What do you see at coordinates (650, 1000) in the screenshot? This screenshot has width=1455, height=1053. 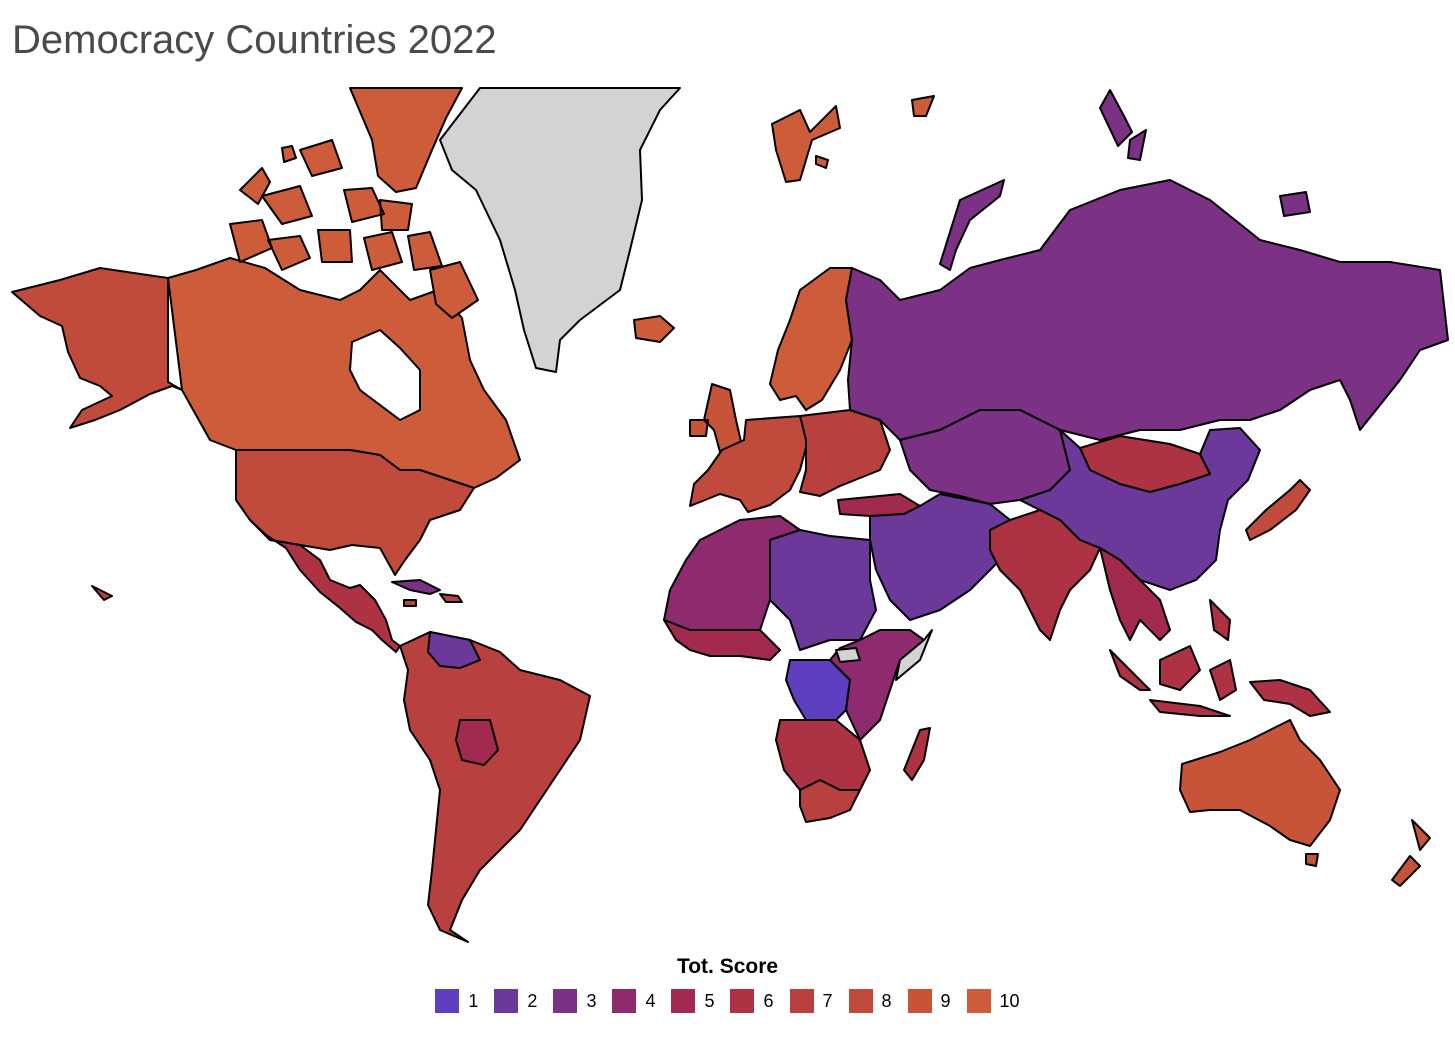 I see `legend-label: 4` at bounding box center [650, 1000].